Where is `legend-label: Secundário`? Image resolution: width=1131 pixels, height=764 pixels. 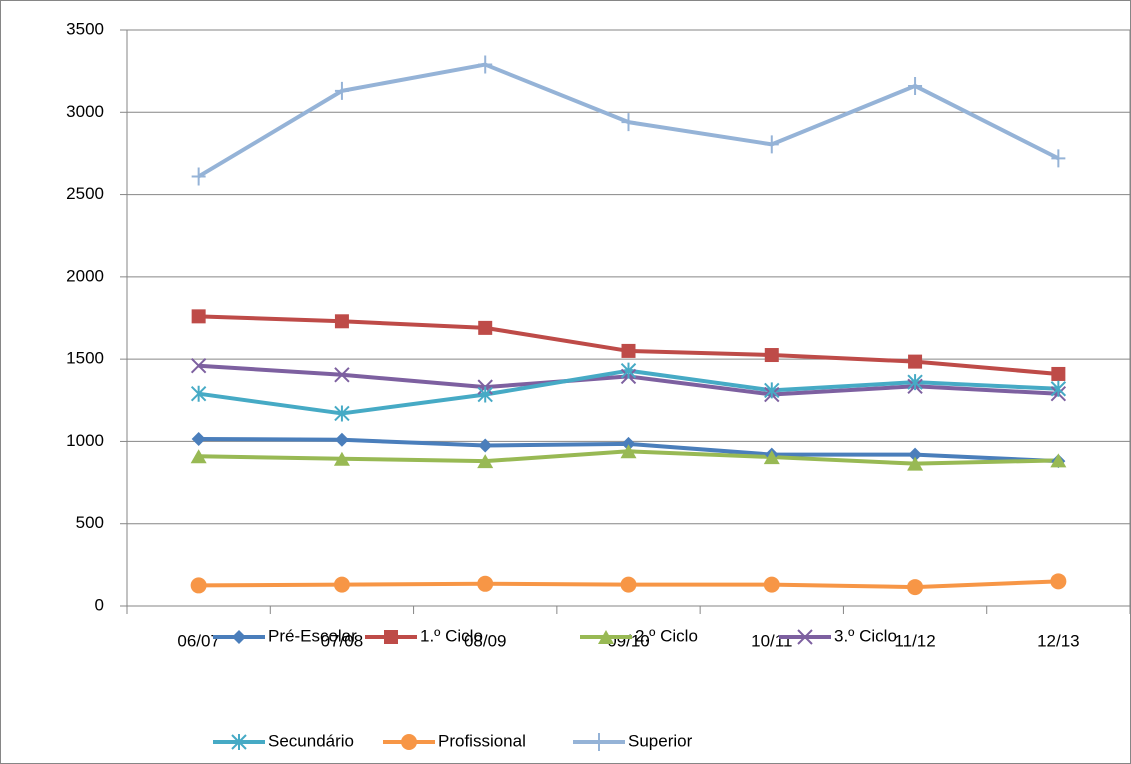
legend-label: Secundário is located at coordinates (311, 740).